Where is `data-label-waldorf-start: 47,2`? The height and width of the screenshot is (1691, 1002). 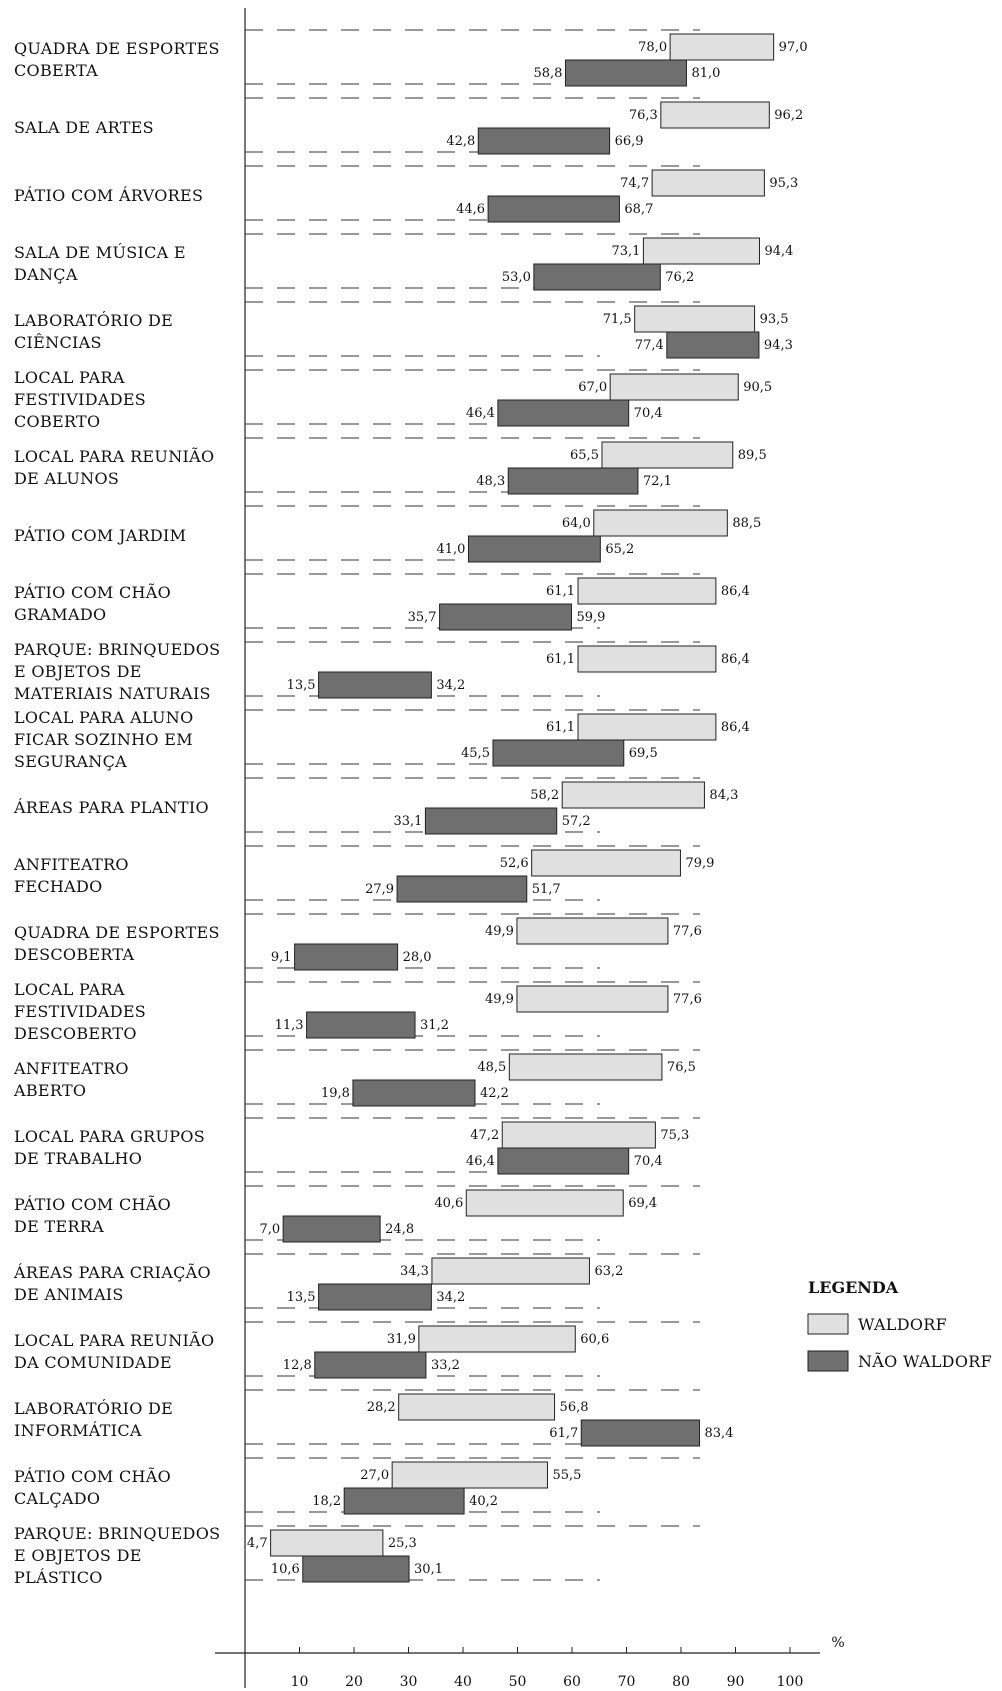 data-label-waldorf-start: 47,2 is located at coordinates (484, 1135).